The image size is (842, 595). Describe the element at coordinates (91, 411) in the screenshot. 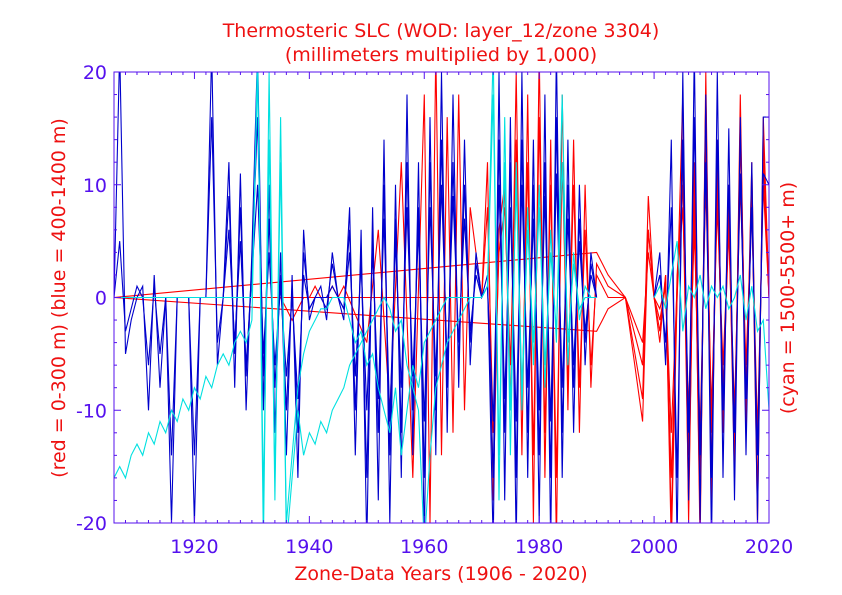

I see `y-tick-label: -10` at that location.